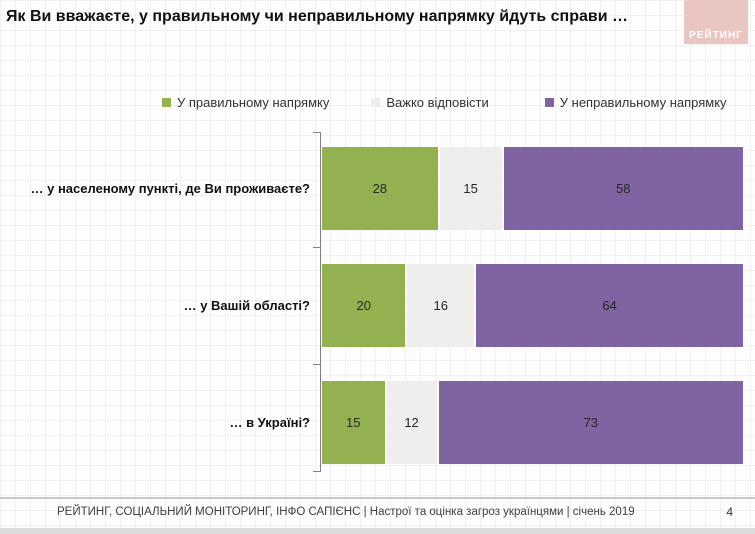 This screenshot has height=534, width=755. I want to click on page-number: 4, so click(729, 512).